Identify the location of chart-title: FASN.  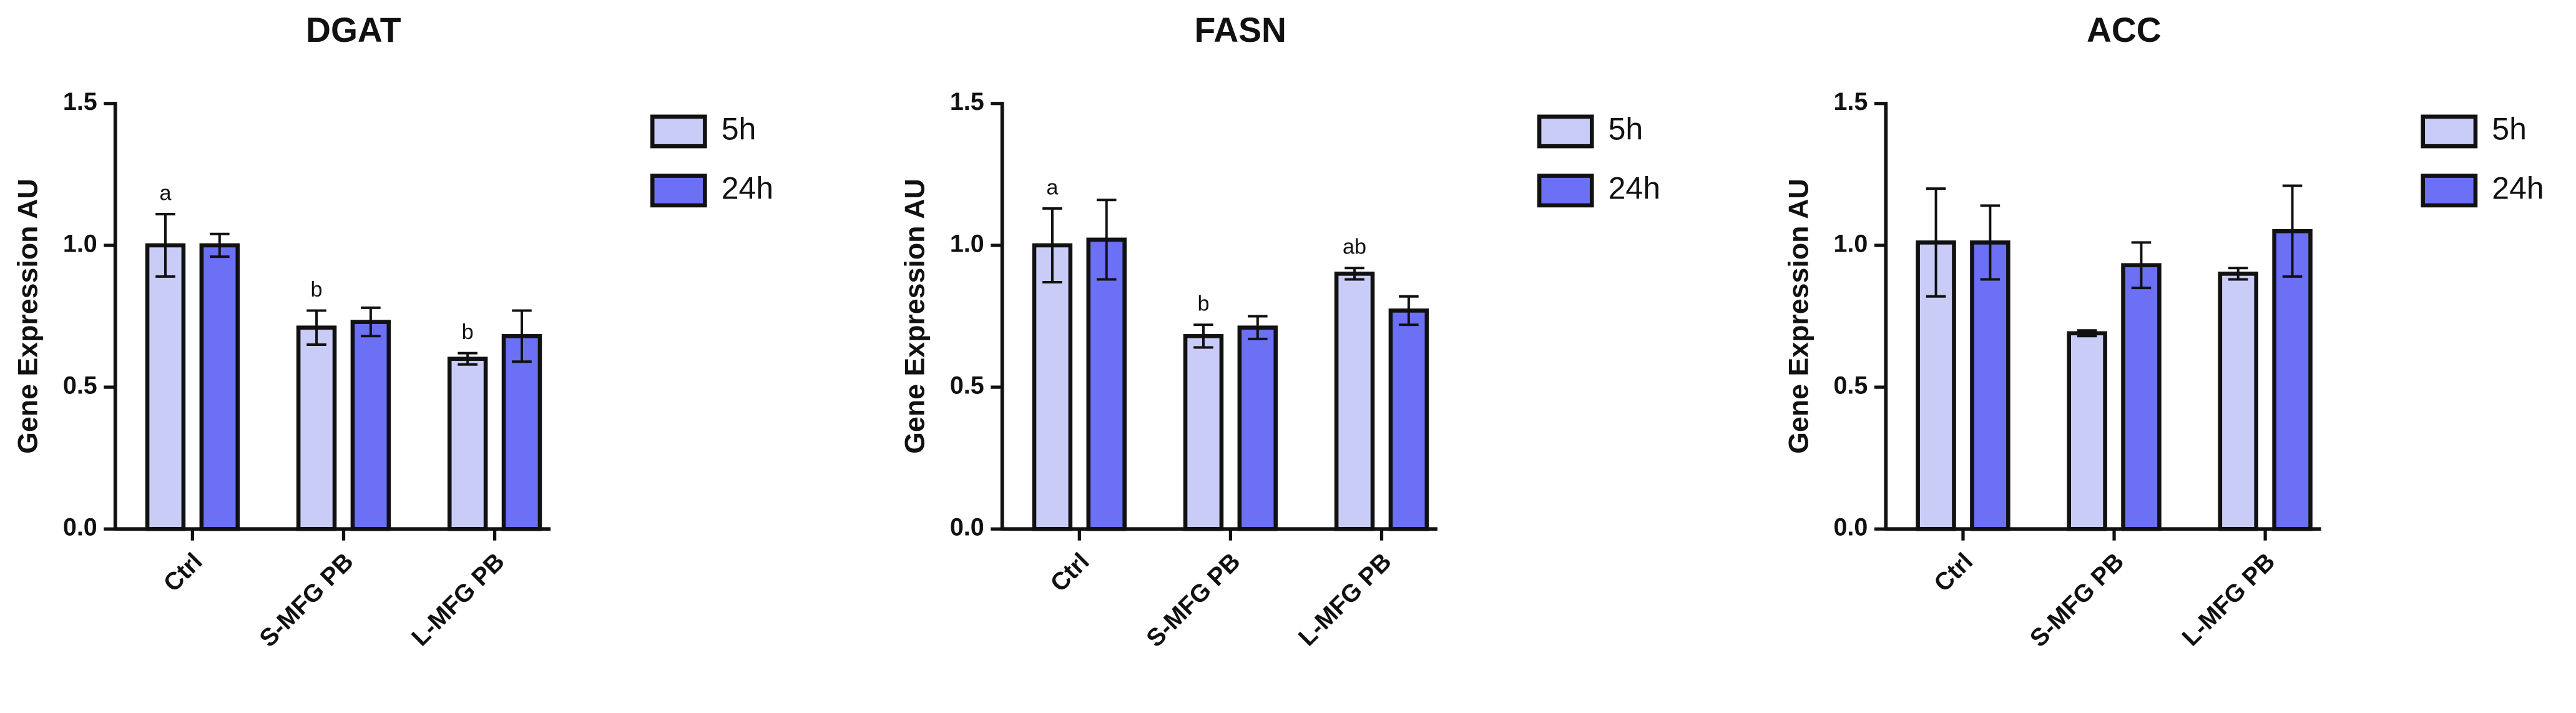
(1240, 30).